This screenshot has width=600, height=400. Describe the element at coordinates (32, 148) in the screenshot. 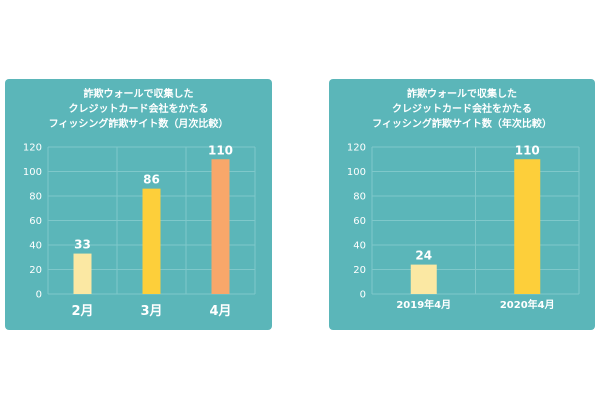

I see `monthly-ytick-label: 120` at that location.